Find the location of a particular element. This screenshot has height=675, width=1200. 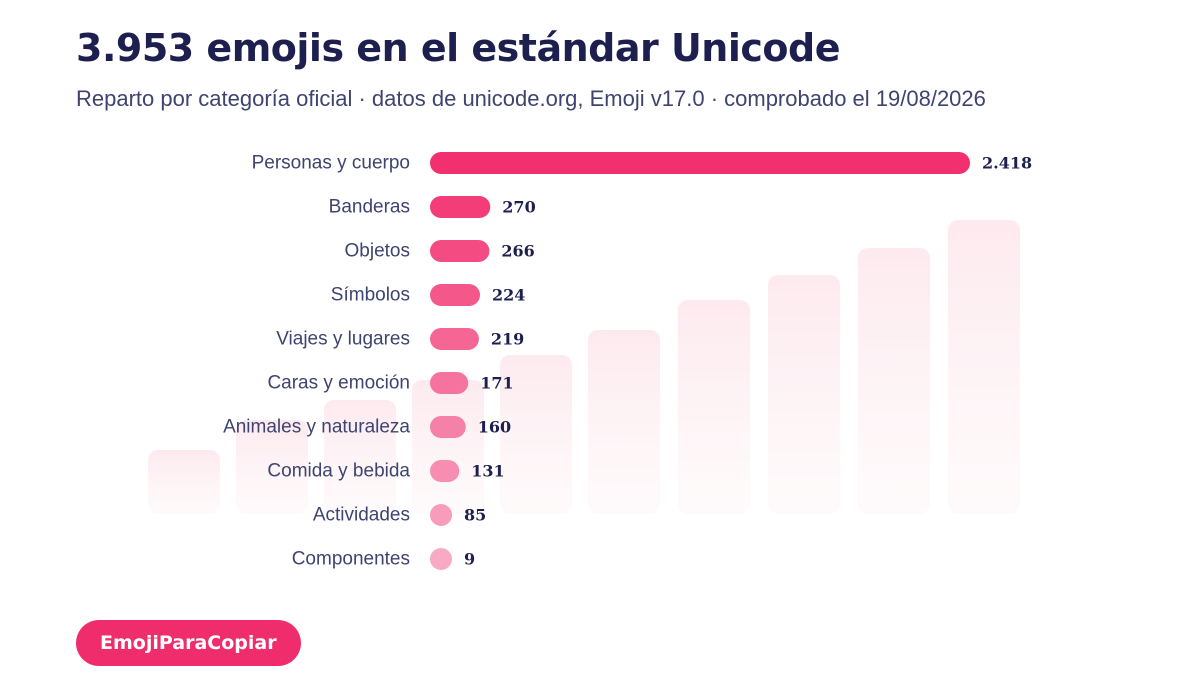

value-label: 9 is located at coordinates (469, 559).